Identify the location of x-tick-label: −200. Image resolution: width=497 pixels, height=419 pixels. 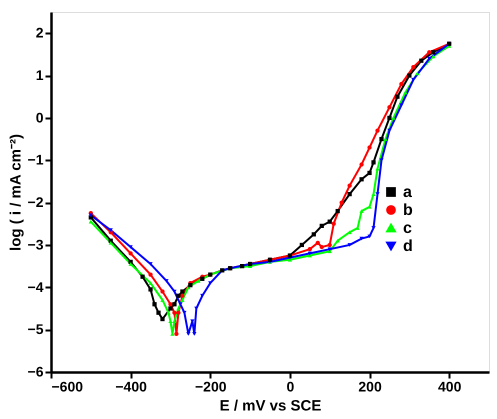
(211, 386).